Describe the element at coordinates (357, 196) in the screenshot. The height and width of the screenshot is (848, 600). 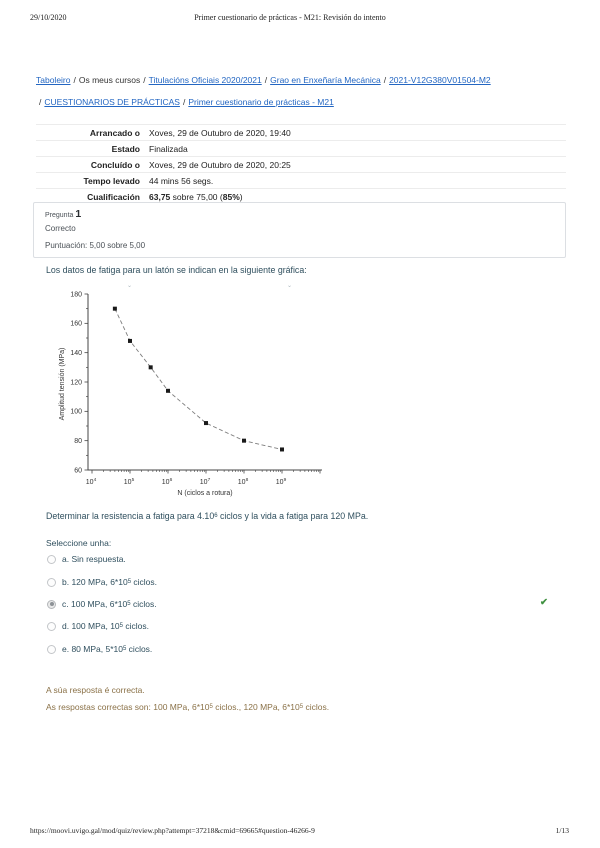
I see `summary-grade-value: 63,75 sobre 75,00 (85%)` at that location.